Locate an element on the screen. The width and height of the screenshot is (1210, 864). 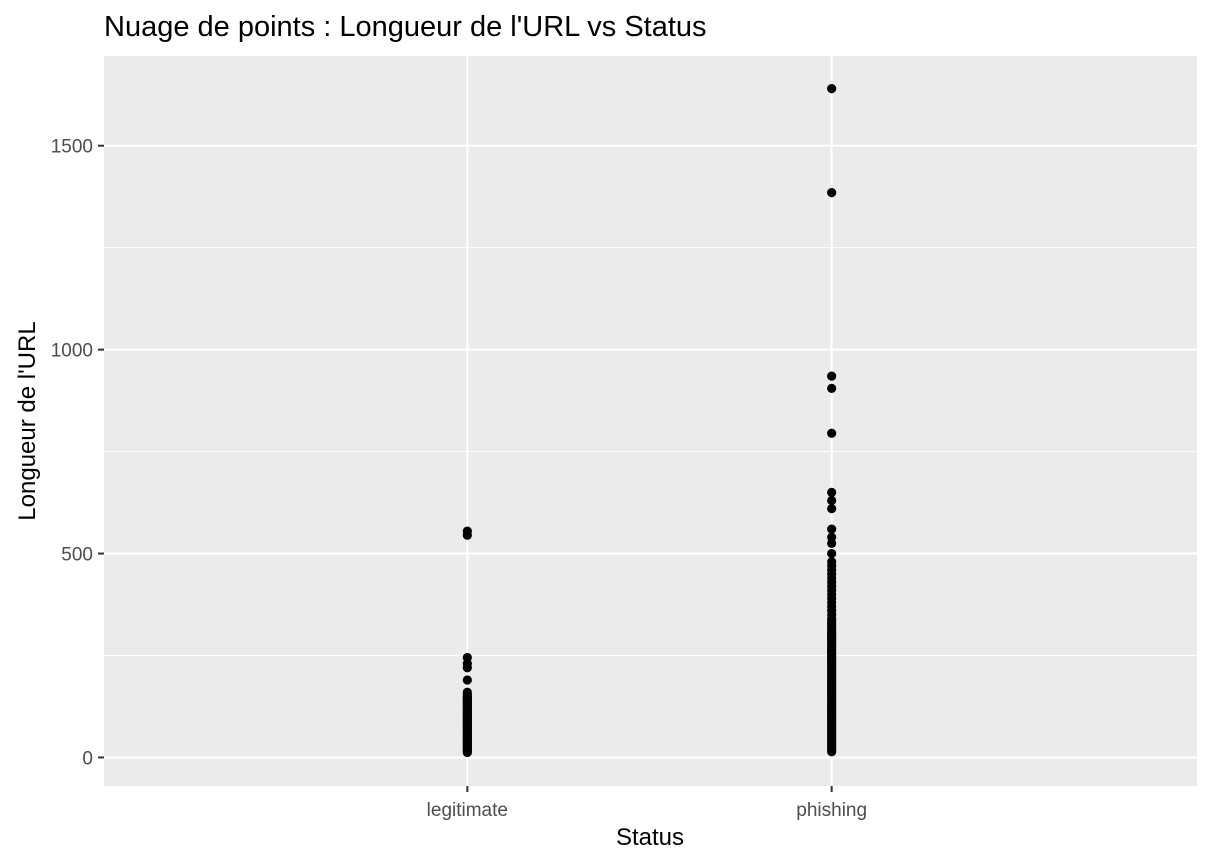
x-tick-label: phishing is located at coordinates (831, 810).